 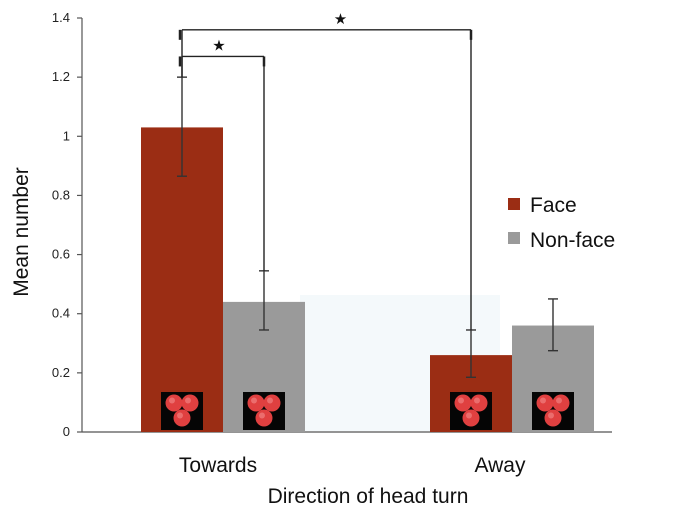 I want to click on legend-label-face: Face, so click(x=553, y=205).